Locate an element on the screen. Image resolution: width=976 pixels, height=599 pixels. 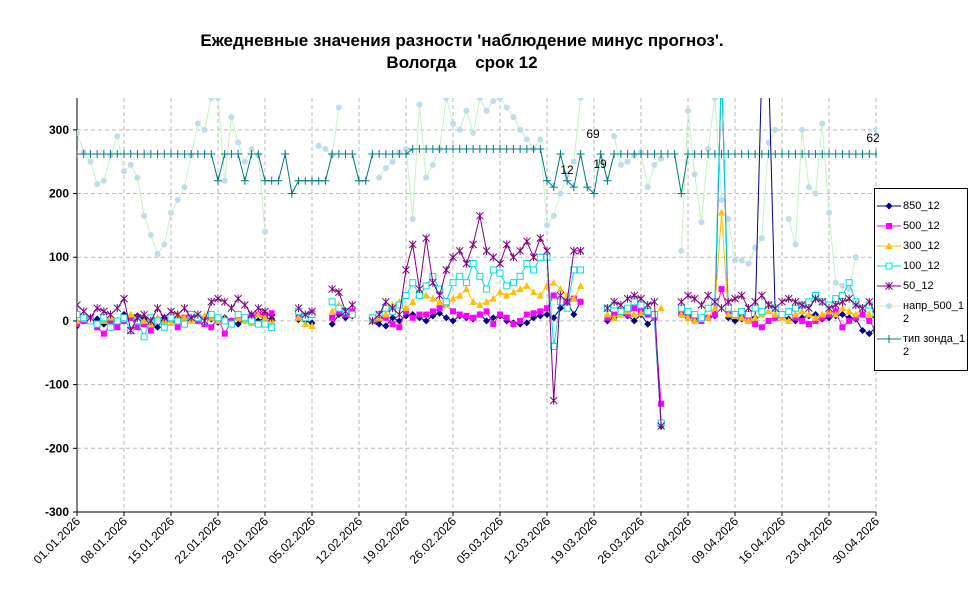
y-tick-label: 0 is located at coordinates (65, 321).